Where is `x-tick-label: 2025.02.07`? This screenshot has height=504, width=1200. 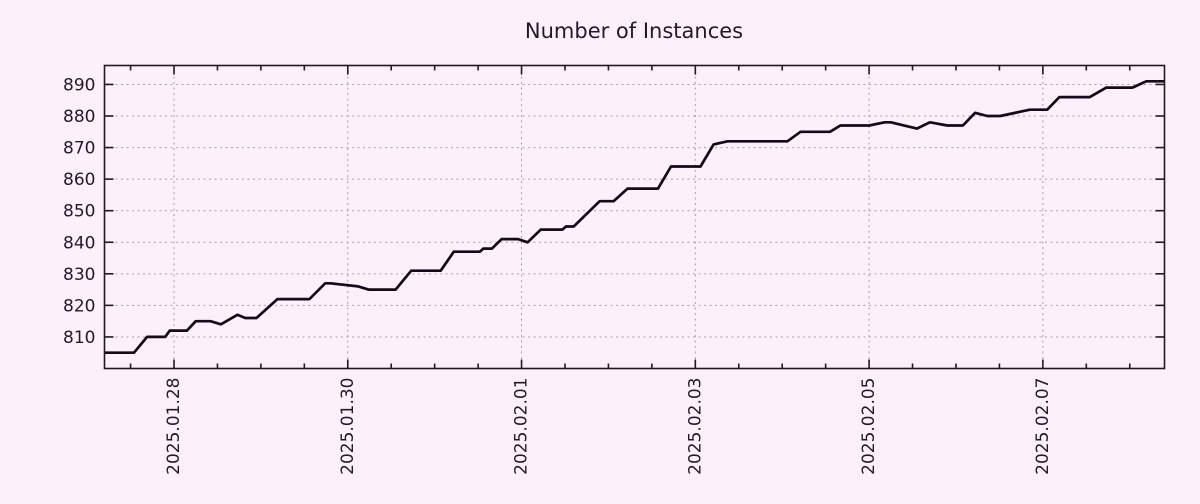 x-tick-label: 2025.02.07 is located at coordinates (1043, 426).